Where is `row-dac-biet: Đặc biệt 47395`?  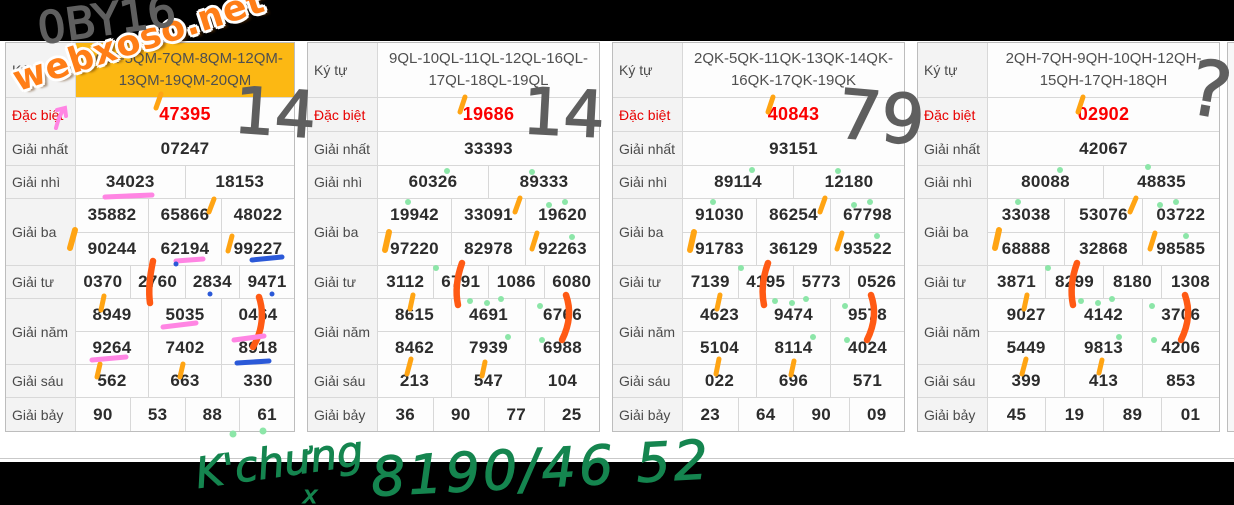 row-dac-biet: Đặc biệt 47395 is located at coordinates (150, 115).